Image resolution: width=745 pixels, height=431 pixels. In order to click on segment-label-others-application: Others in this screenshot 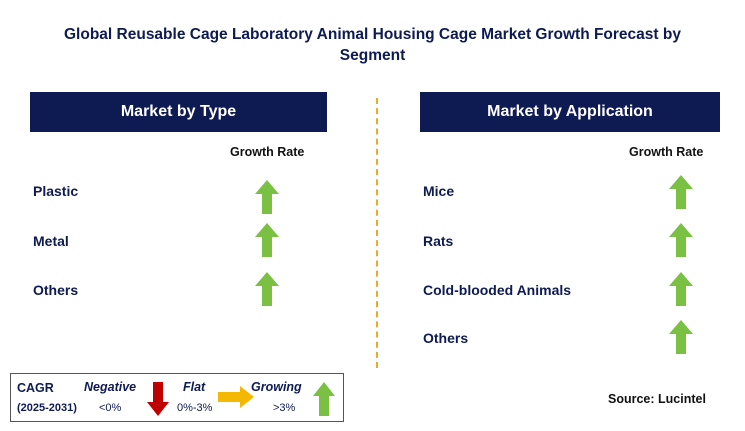, I will do `click(446, 338)`.